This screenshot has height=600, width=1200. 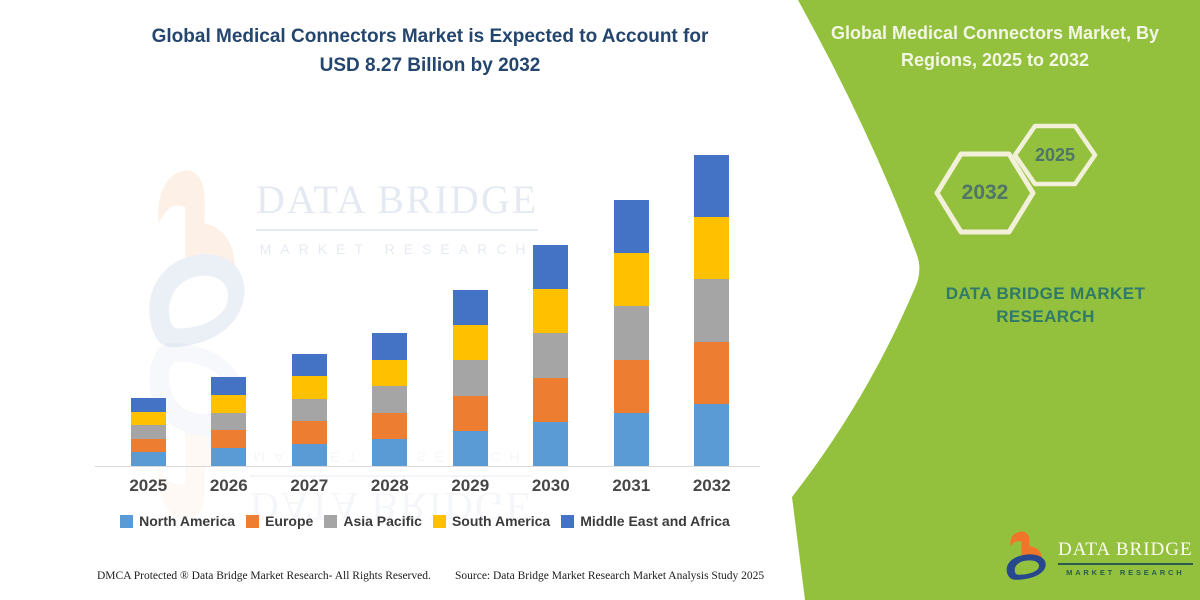 What do you see at coordinates (187, 521) in the screenshot?
I see `legend-label: North America` at bounding box center [187, 521].